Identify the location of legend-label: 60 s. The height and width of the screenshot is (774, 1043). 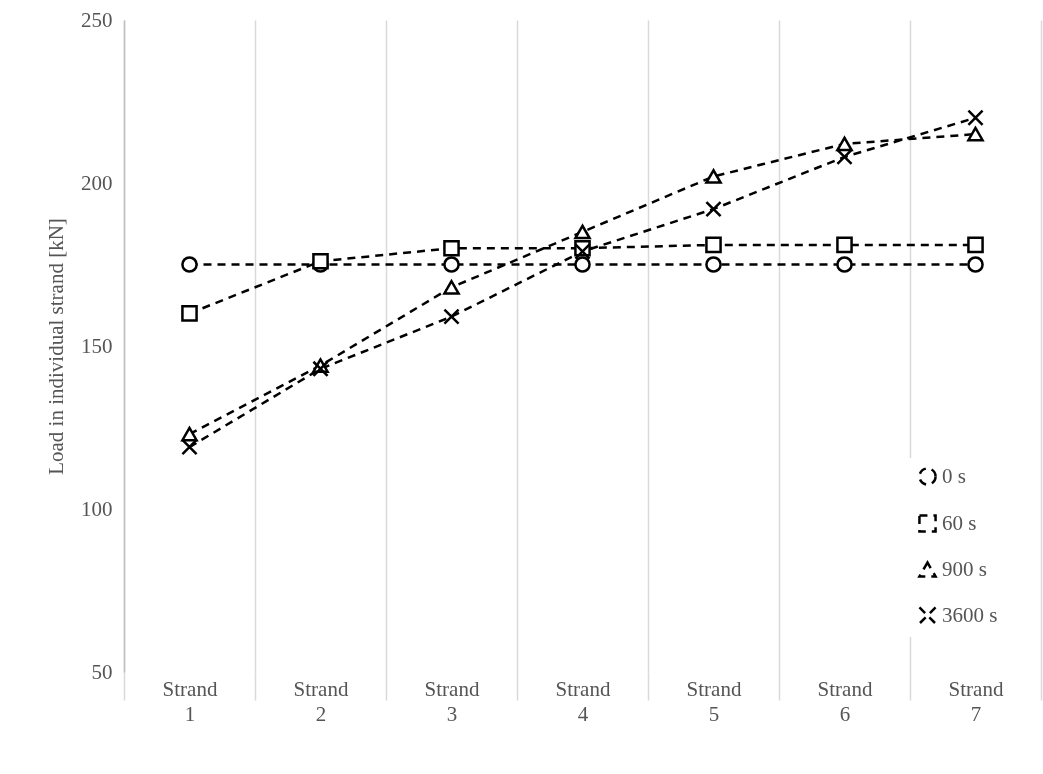
(959, 522).